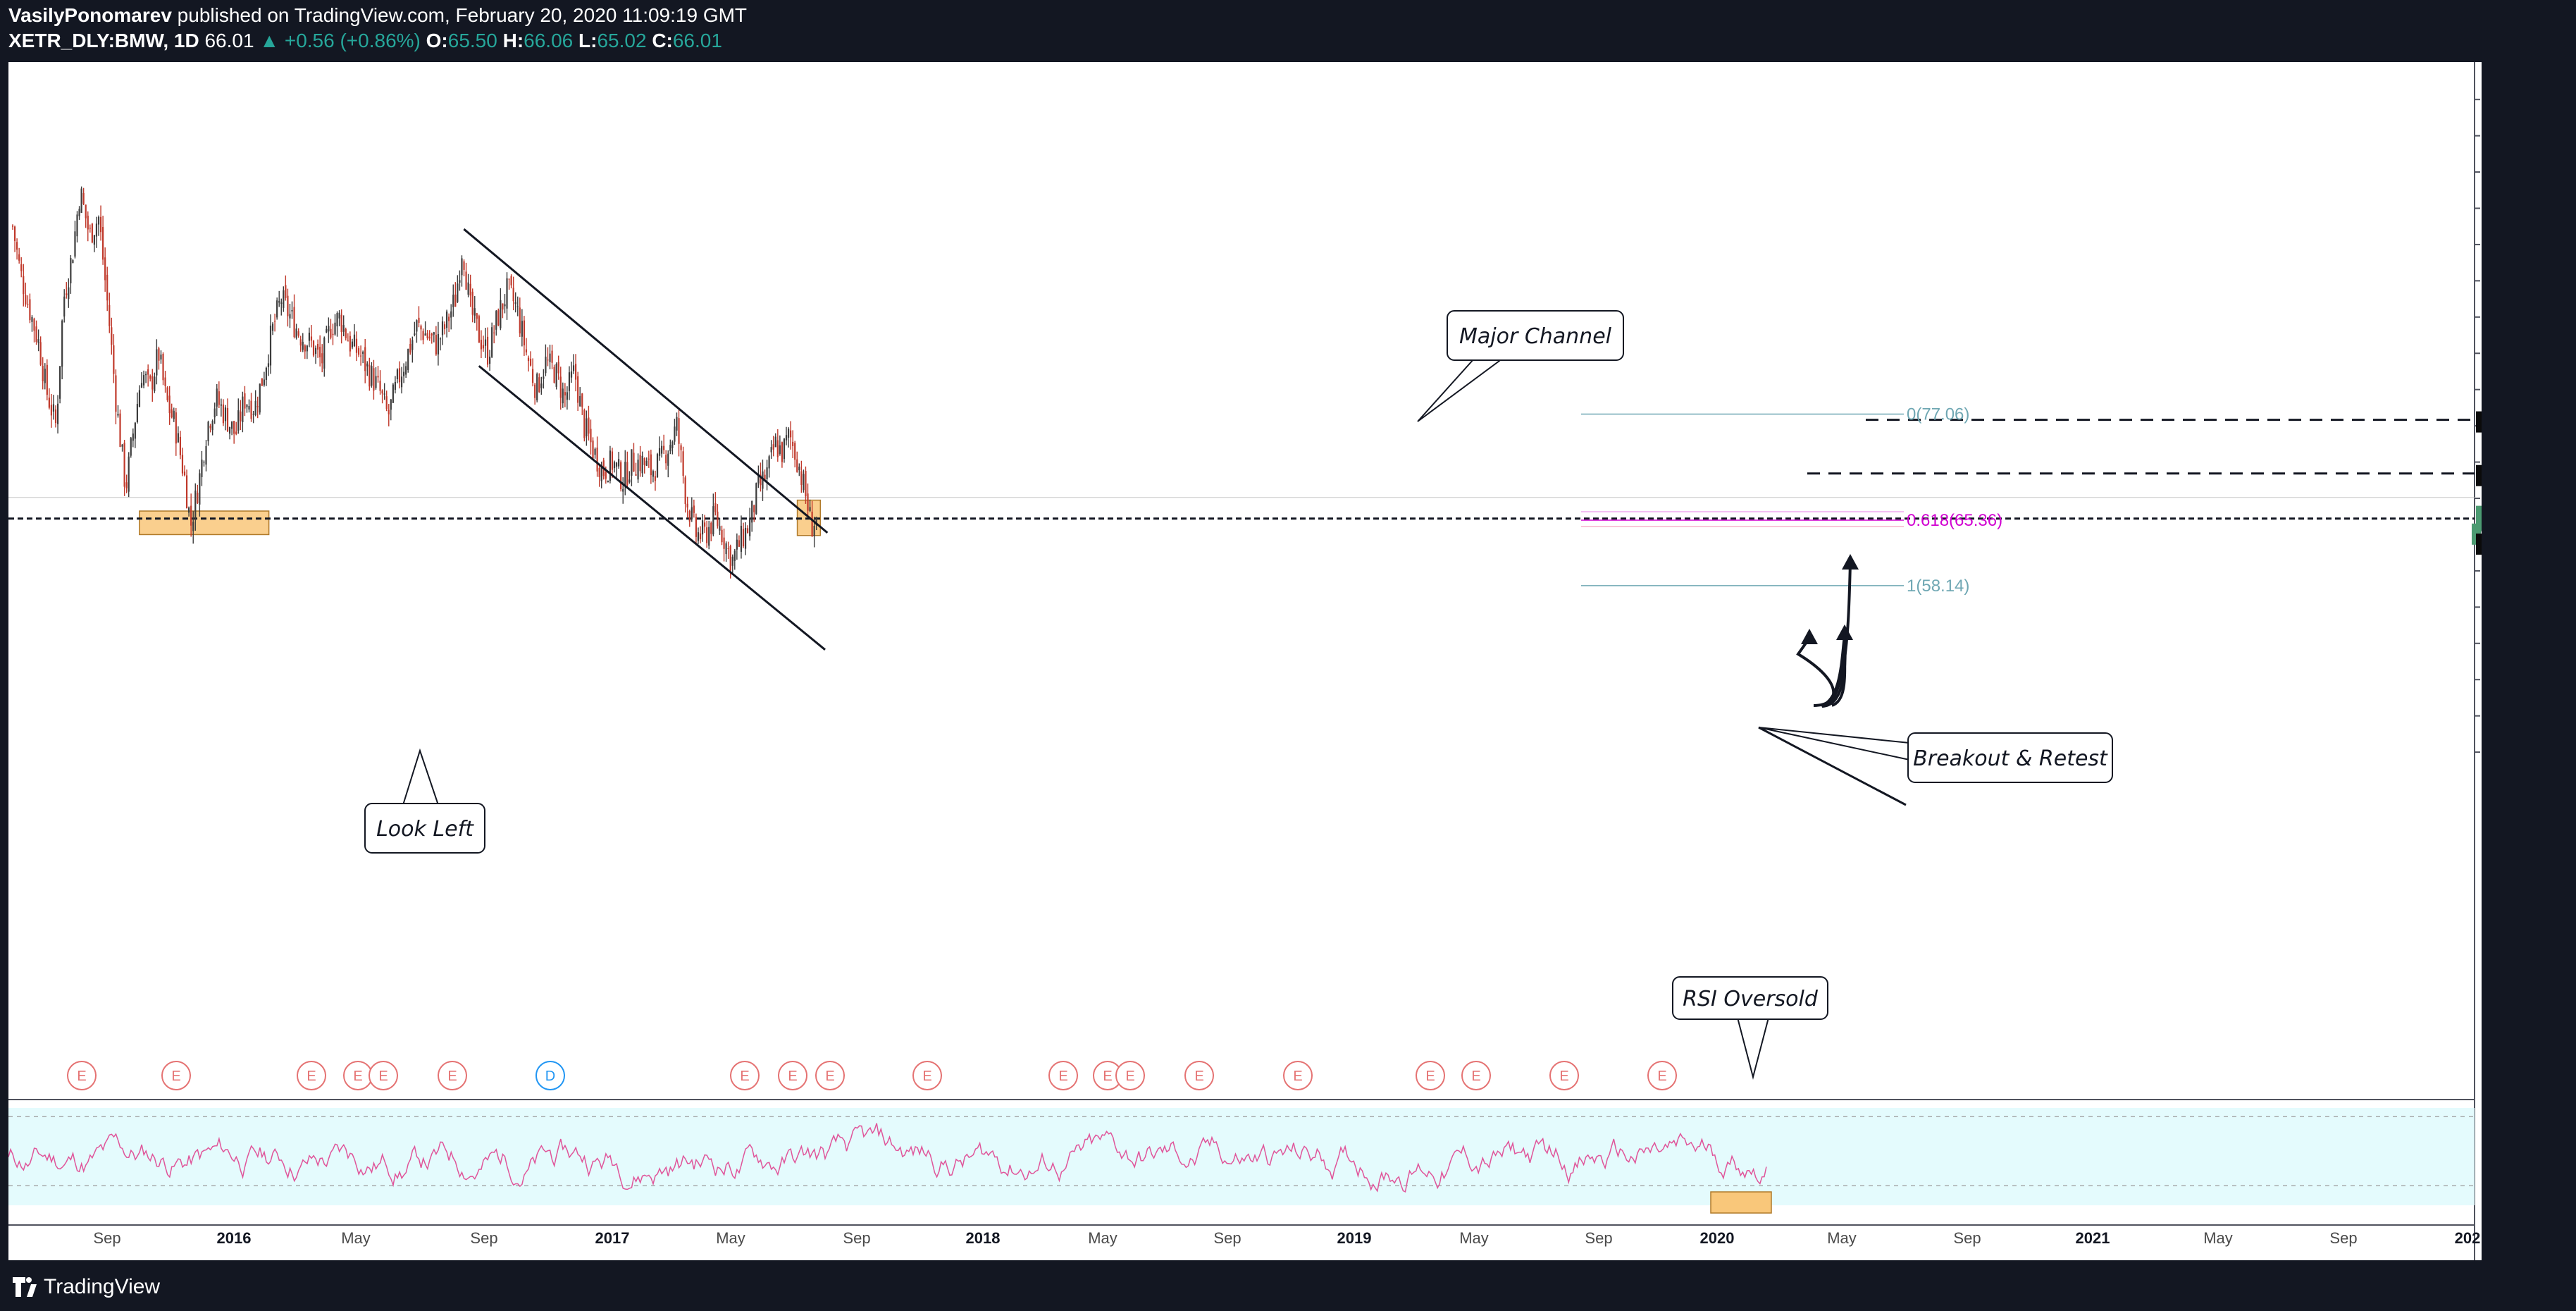  Describe the element at coordinates (549, 40) in the screenshot. I see `high-value: 66.06` at that location.